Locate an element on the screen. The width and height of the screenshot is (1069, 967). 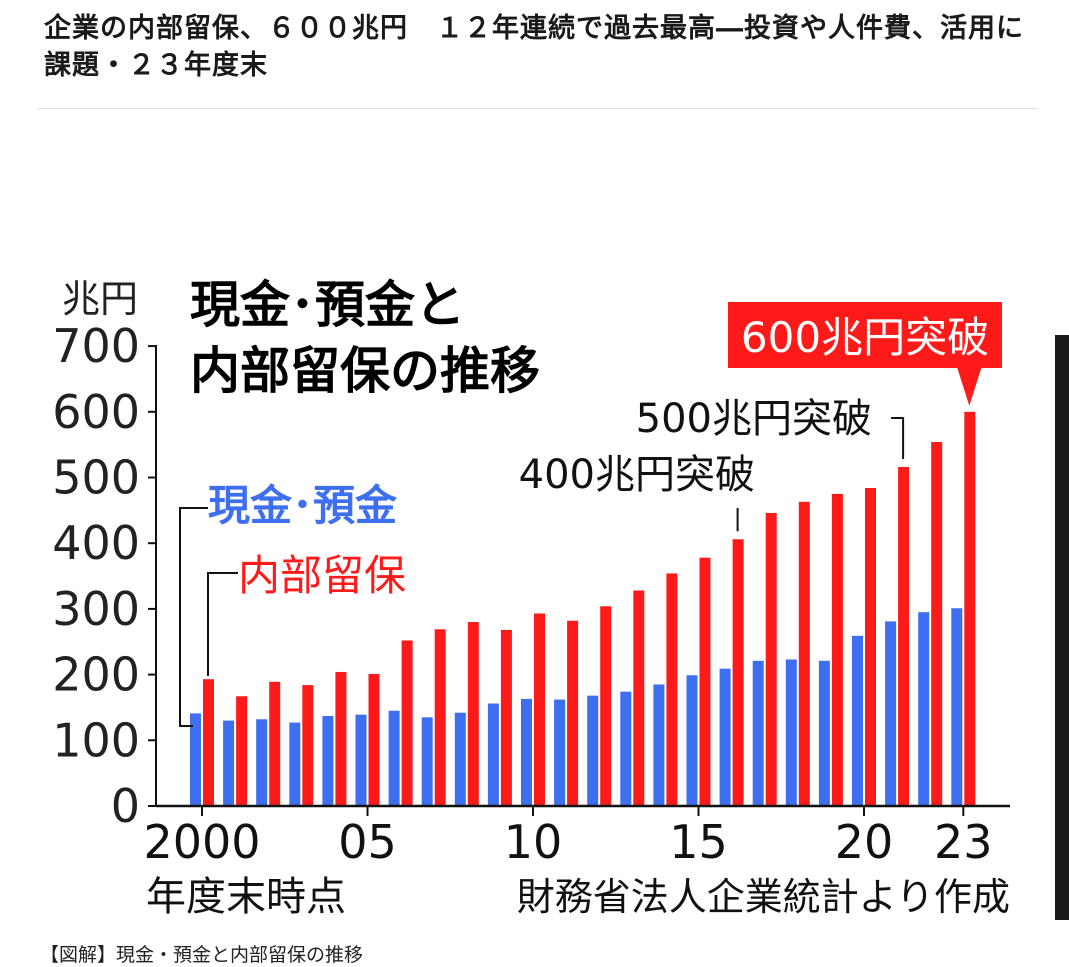
x-tick-label: 2000 is located at coordinates (201, 842).